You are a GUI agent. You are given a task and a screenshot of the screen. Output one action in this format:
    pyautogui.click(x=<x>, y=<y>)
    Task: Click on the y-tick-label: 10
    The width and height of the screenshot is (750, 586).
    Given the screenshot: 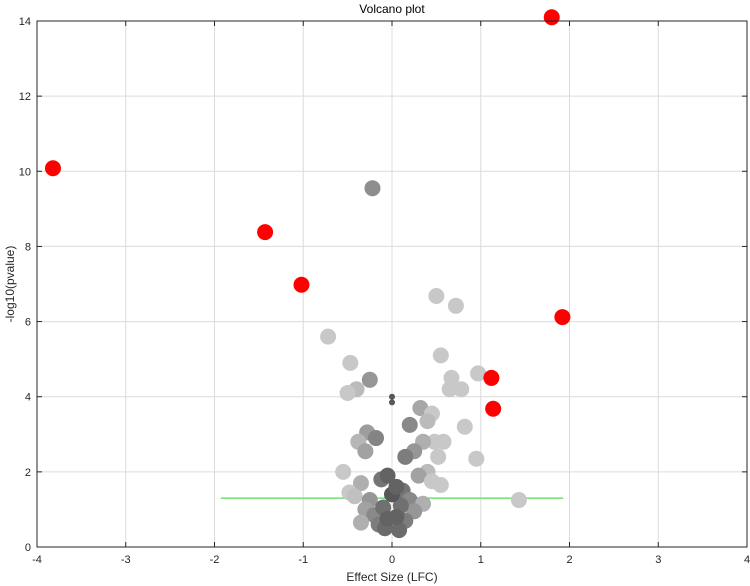 What is the action you would take?
    pyautogui.click(x=25, y=172)
    